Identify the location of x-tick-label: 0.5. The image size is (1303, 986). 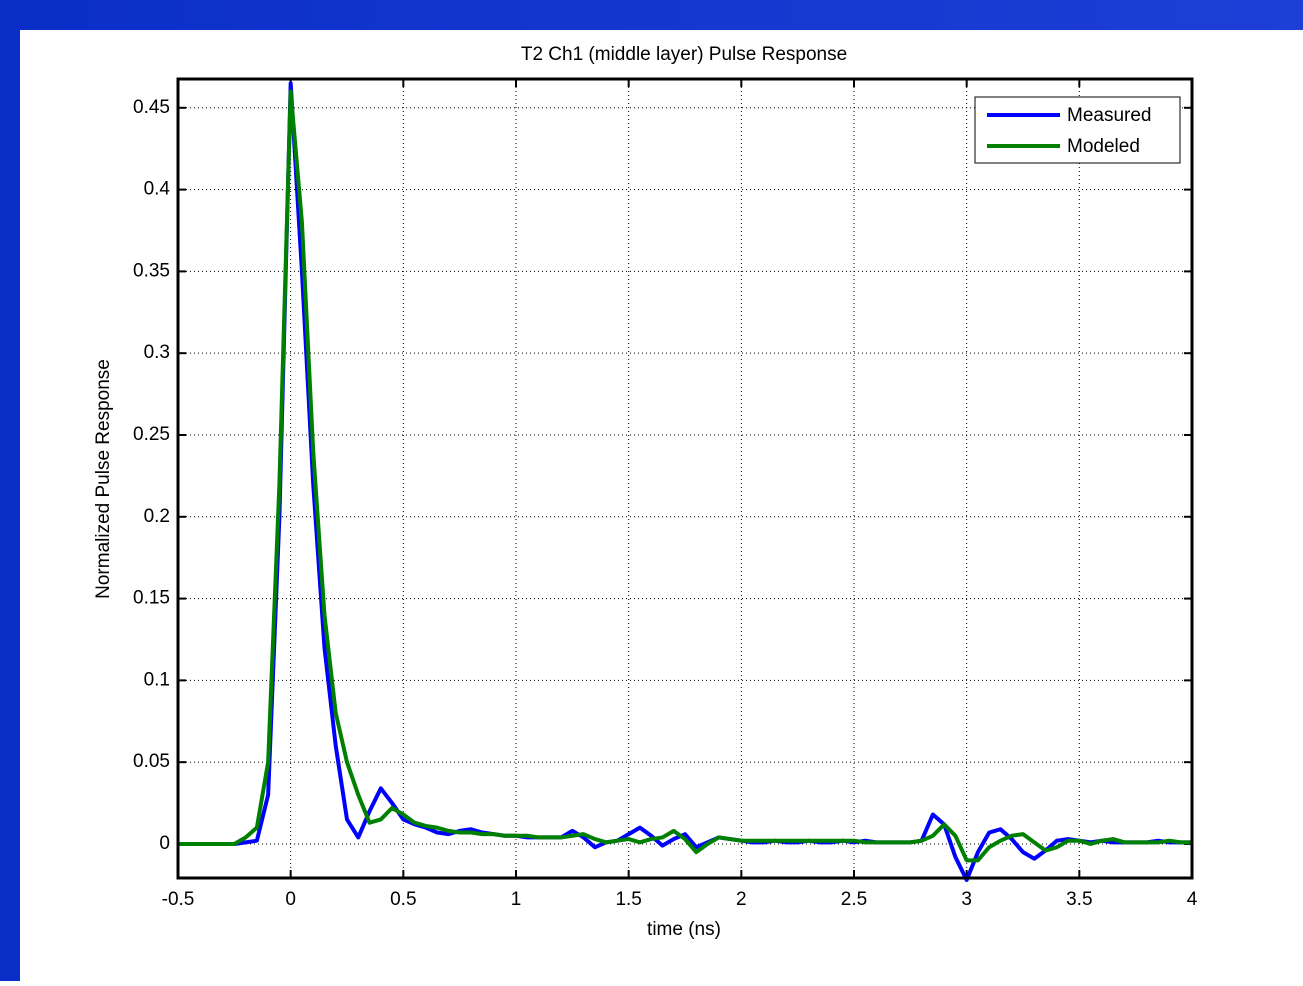
(403, 899).